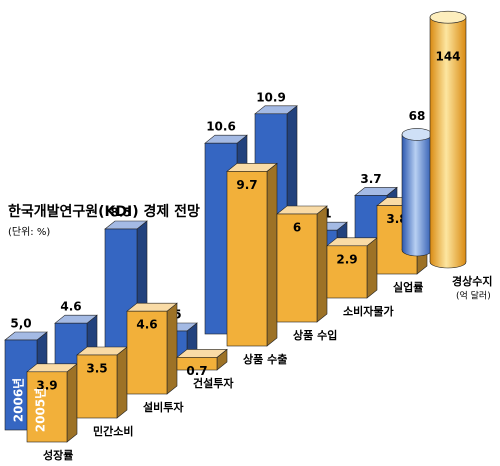 The width and height of the screenshot is (500, 466). Describe the element at coordinates (246, 185) in the screenshot. I see `value-label: 9.7` at that location.